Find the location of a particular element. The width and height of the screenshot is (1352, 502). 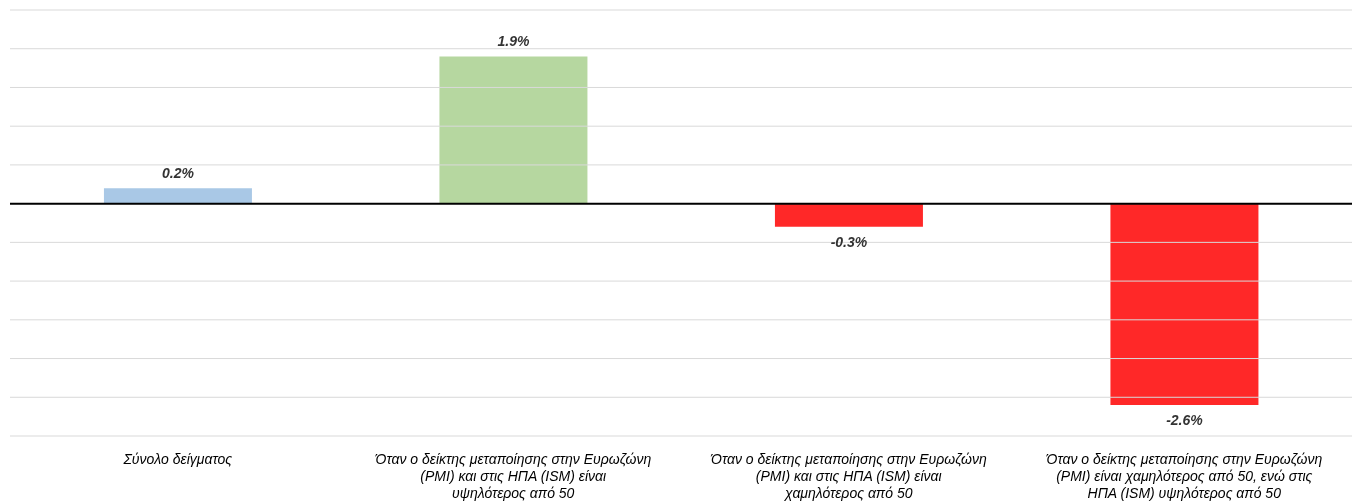

x-tick-label: Σύνολο δείγματος is located at coordinates (177, 459).